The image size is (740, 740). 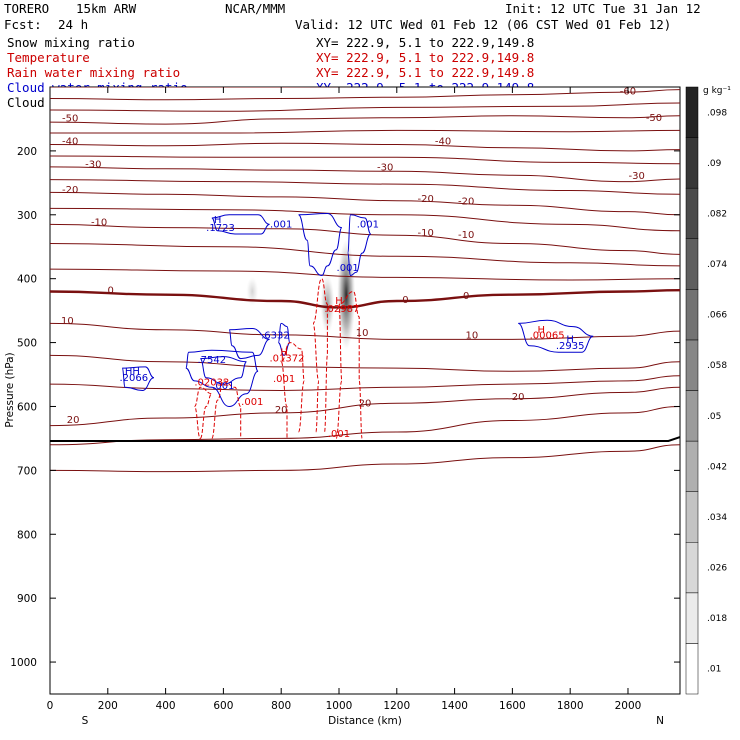 I want to click on rain-label: .02987, so click(x=341, y=309).